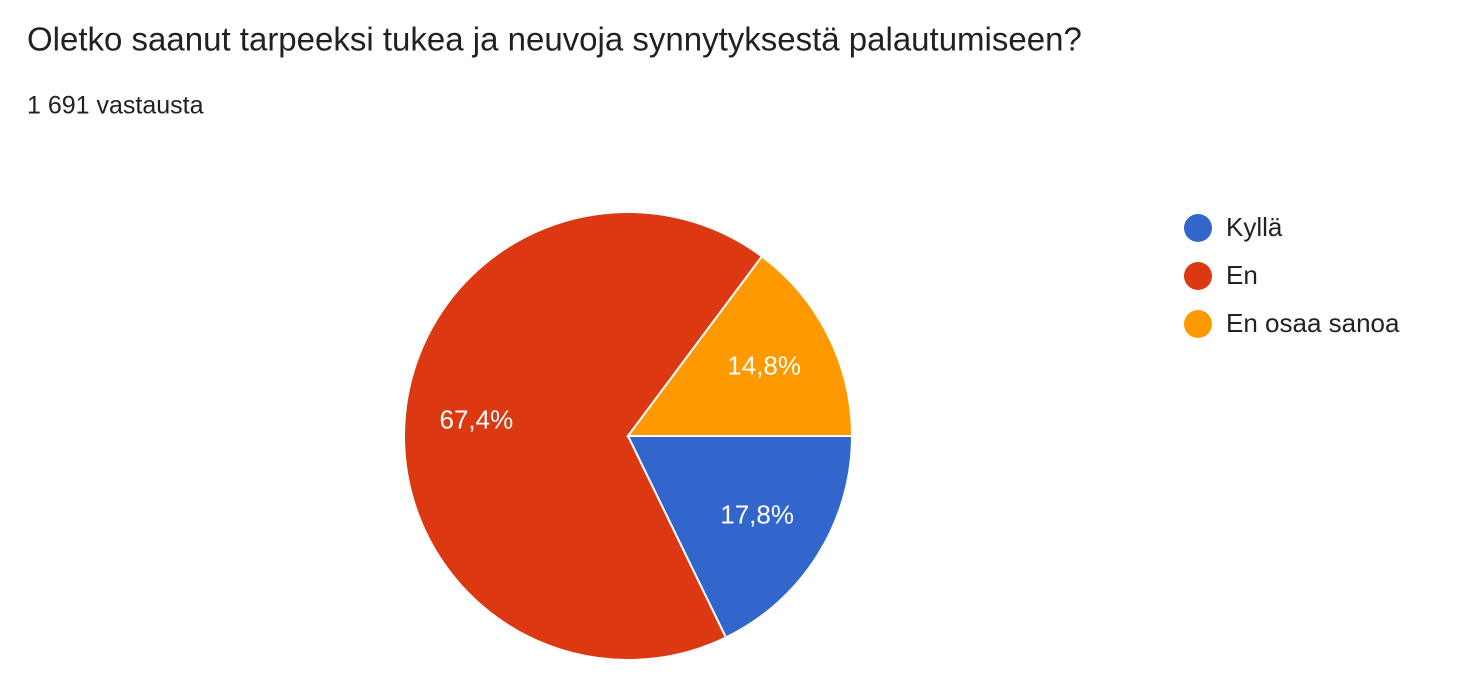  What do you see at coordinates (757, 515) in the screenshot?
I see `value-label: 17,8%` at bounding box center [757, 515].